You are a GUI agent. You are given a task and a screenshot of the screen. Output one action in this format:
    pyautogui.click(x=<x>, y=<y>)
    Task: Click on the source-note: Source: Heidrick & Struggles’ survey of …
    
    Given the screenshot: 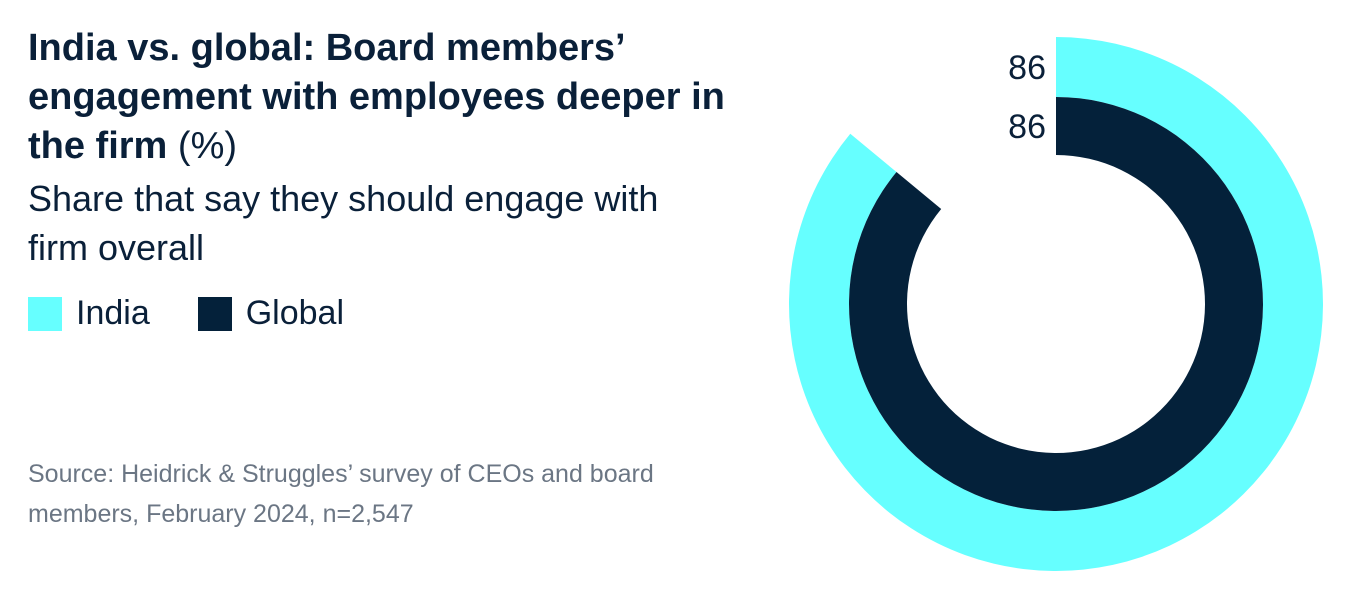 What is the action you would take?
    pyautogui.click(x=341, y=494)
    